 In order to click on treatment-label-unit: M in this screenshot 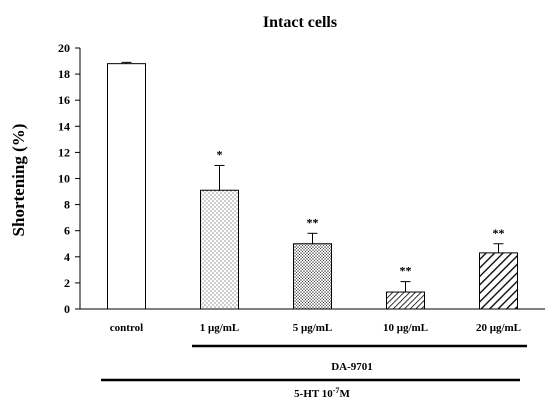, I will do `click(344, 394)`.